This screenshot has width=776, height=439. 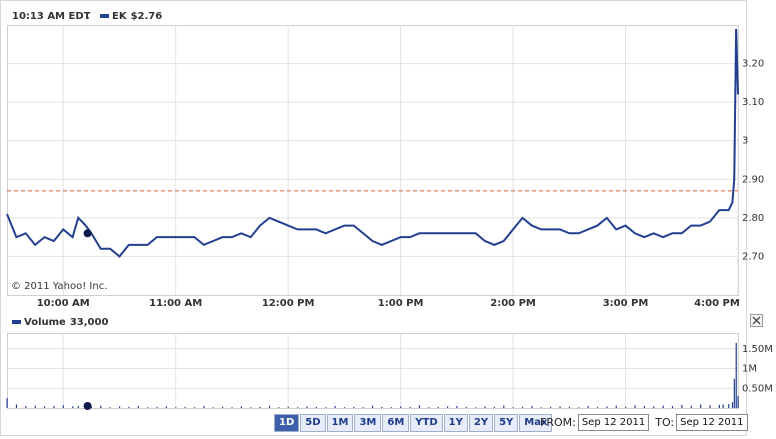 What do you see at coordinates (63, 303) in the screenshot?
I see `x-tick-label: 10:00 AM` at bounding box center [63, 303].